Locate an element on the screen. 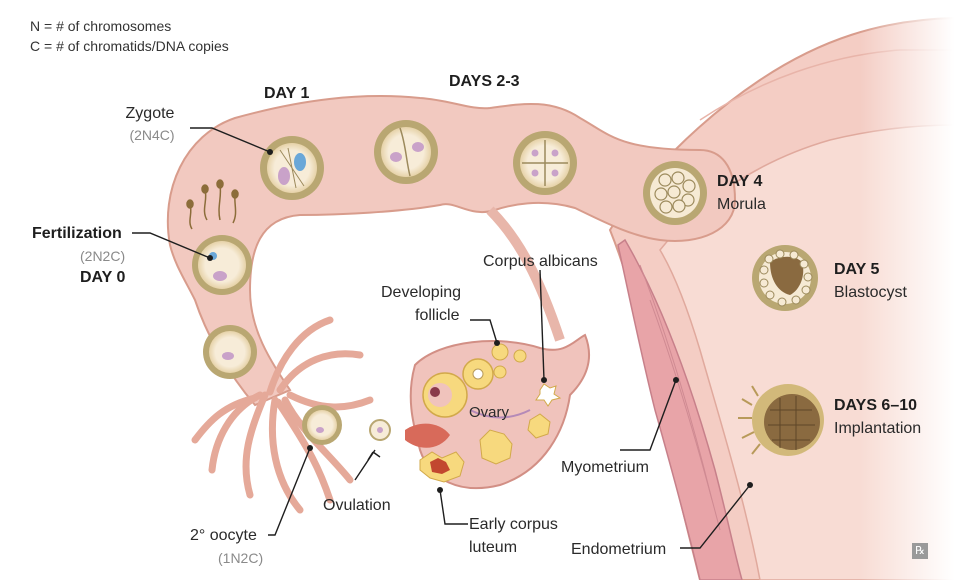  rx-logo: ℞ is located at coordinates (920, 551).